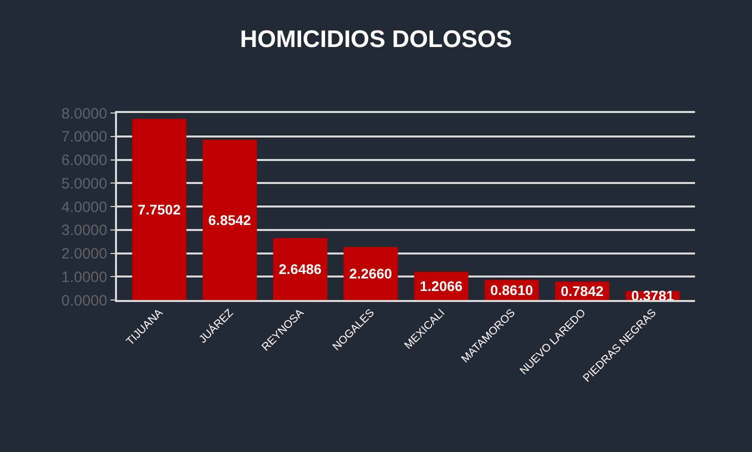 The image size is (752, 452). I want to click on y-tick-label: 0.0000, so click(84, 301).